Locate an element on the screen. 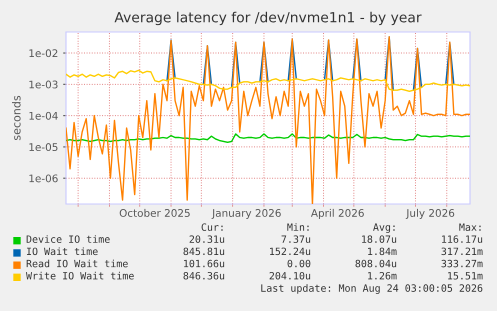 This screenshot has height=311, width=497. text: 1.84m is located at coordinates (382, 252).